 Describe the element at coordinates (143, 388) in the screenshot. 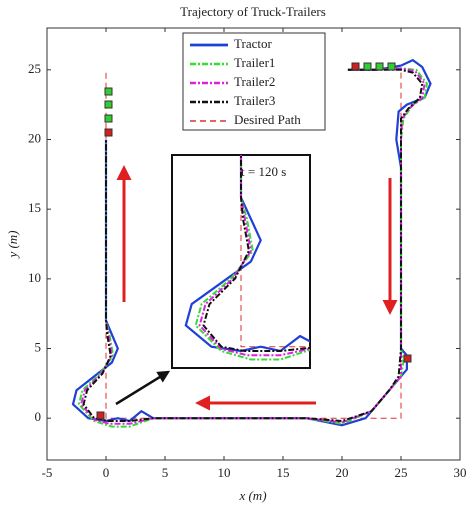

I see `zoom-arrow` at that location.